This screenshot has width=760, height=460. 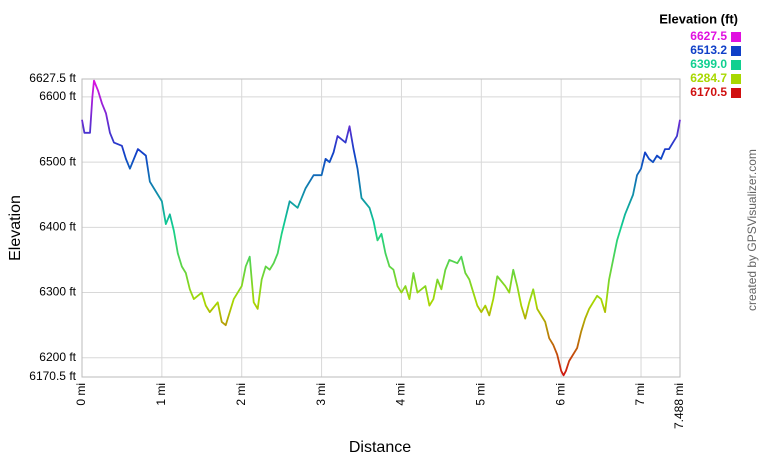 What do you see at coordinates (57, 161) in the screenshot?
I see `y-tick-label: 6500 ft` at bounding box center [57, 161].